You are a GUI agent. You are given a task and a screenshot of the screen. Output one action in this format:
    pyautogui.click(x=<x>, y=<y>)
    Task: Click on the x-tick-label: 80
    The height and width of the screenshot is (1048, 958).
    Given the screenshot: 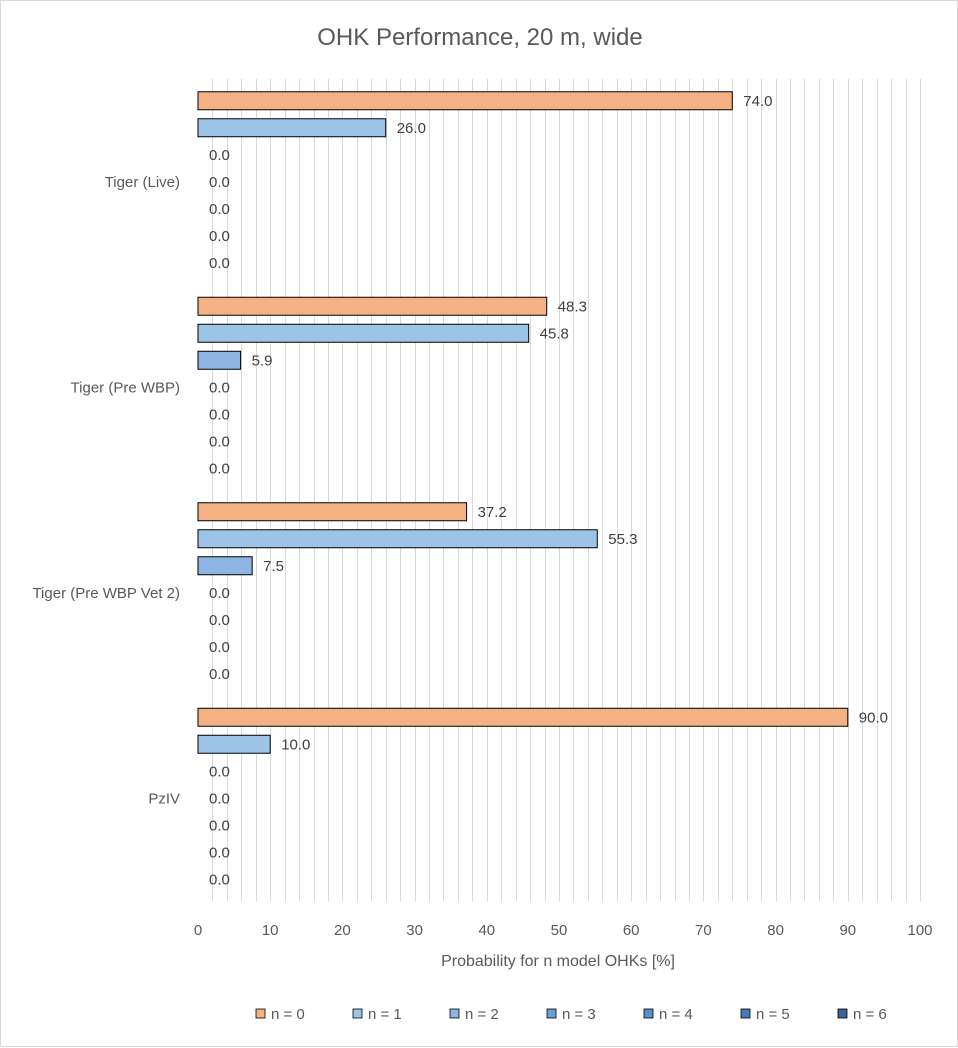 What is the action you would take?
    pyautogui.click(x=775, y=930)
    